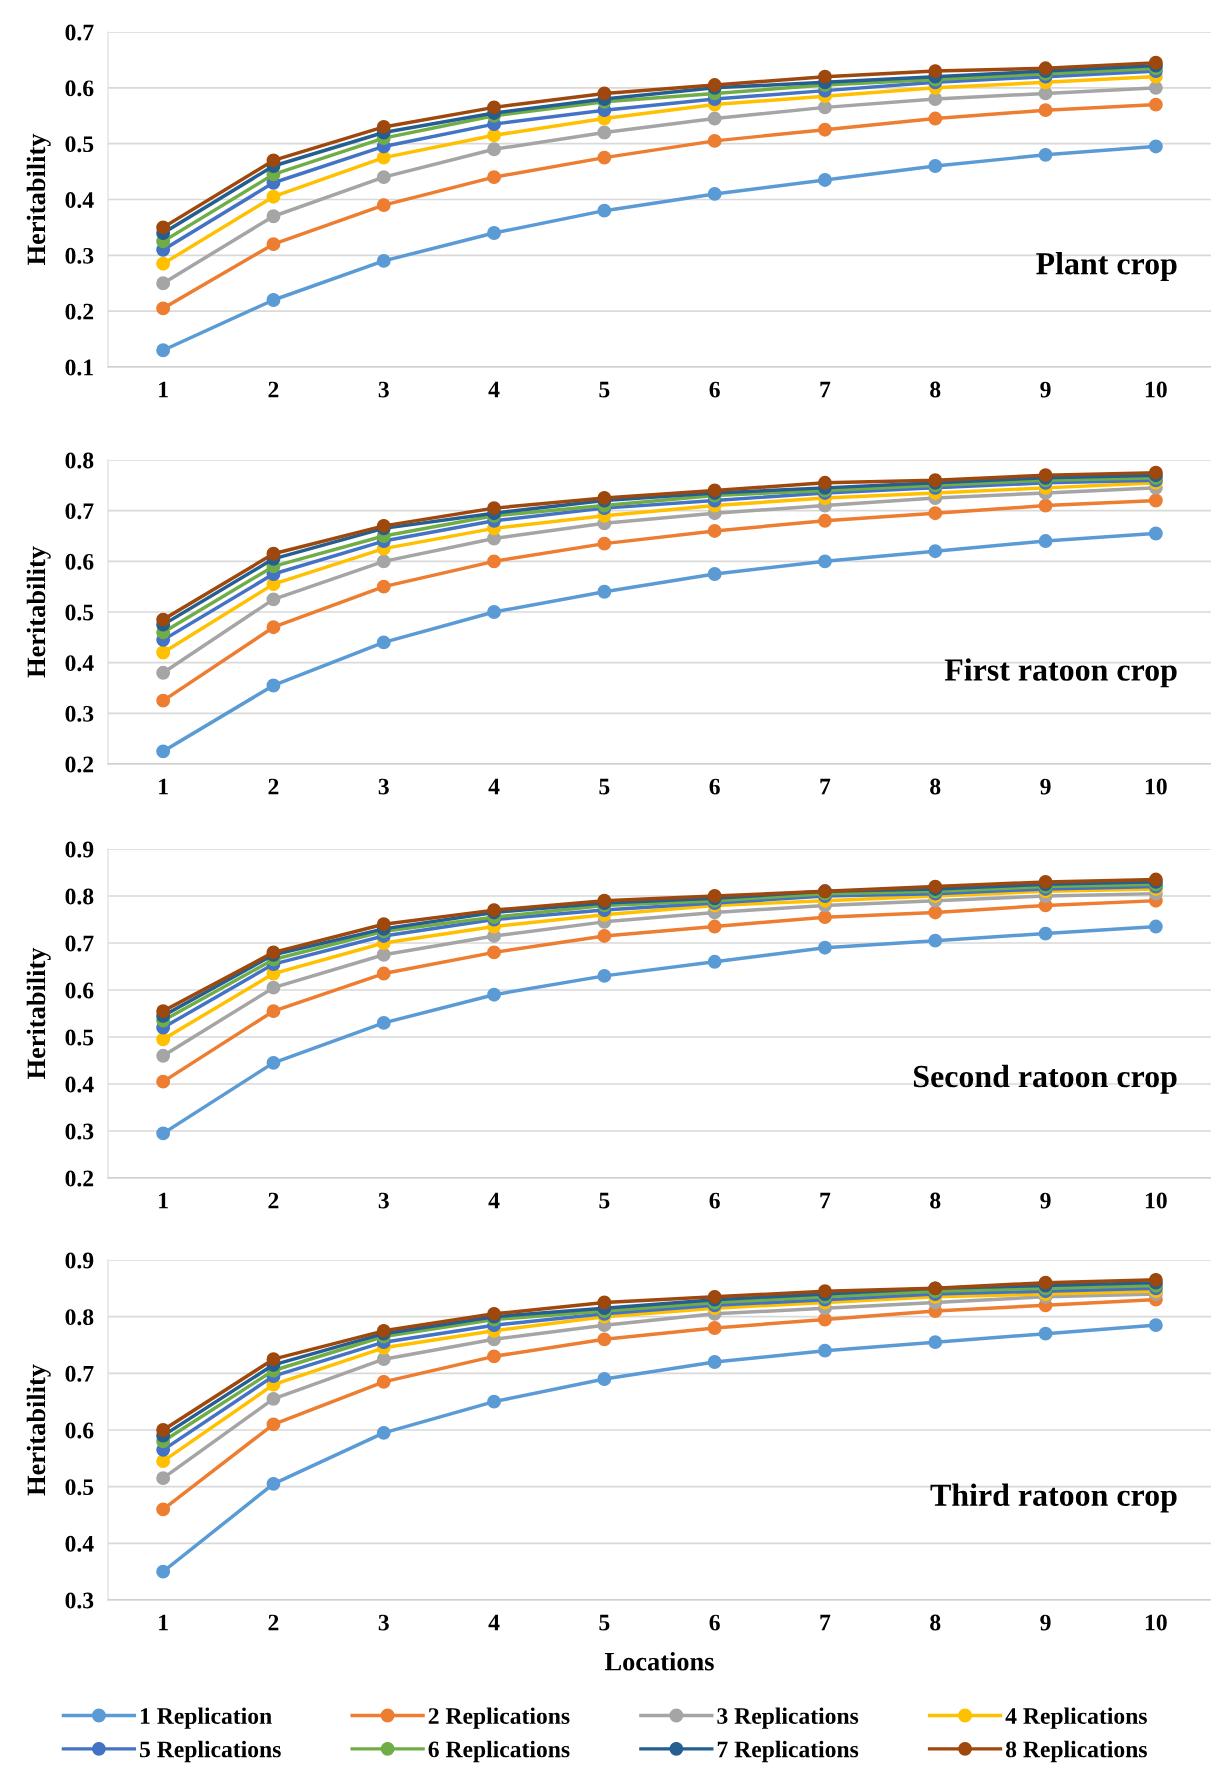 The width and height of the screenshot is (1211, 1771). What do you see at coordinates (79, 849) in the screenshot?
I see `y-tick-label: 0.9` at bounding box center [79, 849].